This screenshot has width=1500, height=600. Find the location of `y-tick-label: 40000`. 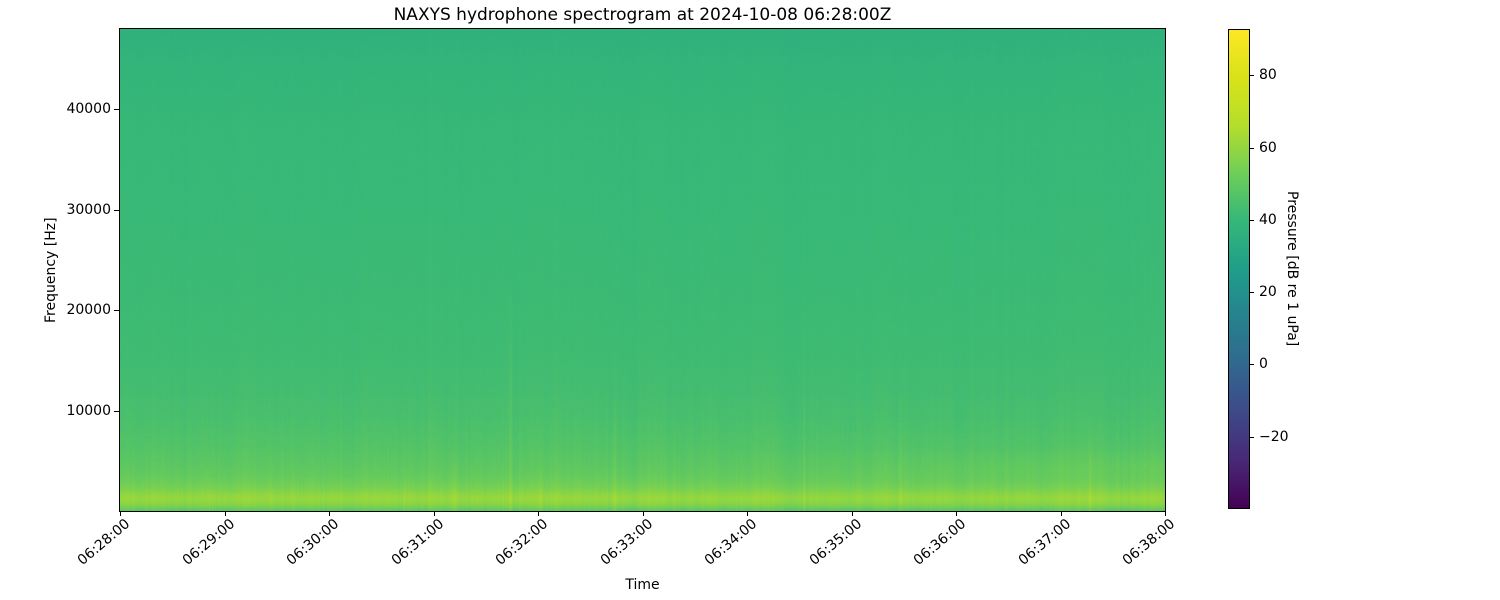

y-tick-label: 40000 is located at coordinates (88, 109).